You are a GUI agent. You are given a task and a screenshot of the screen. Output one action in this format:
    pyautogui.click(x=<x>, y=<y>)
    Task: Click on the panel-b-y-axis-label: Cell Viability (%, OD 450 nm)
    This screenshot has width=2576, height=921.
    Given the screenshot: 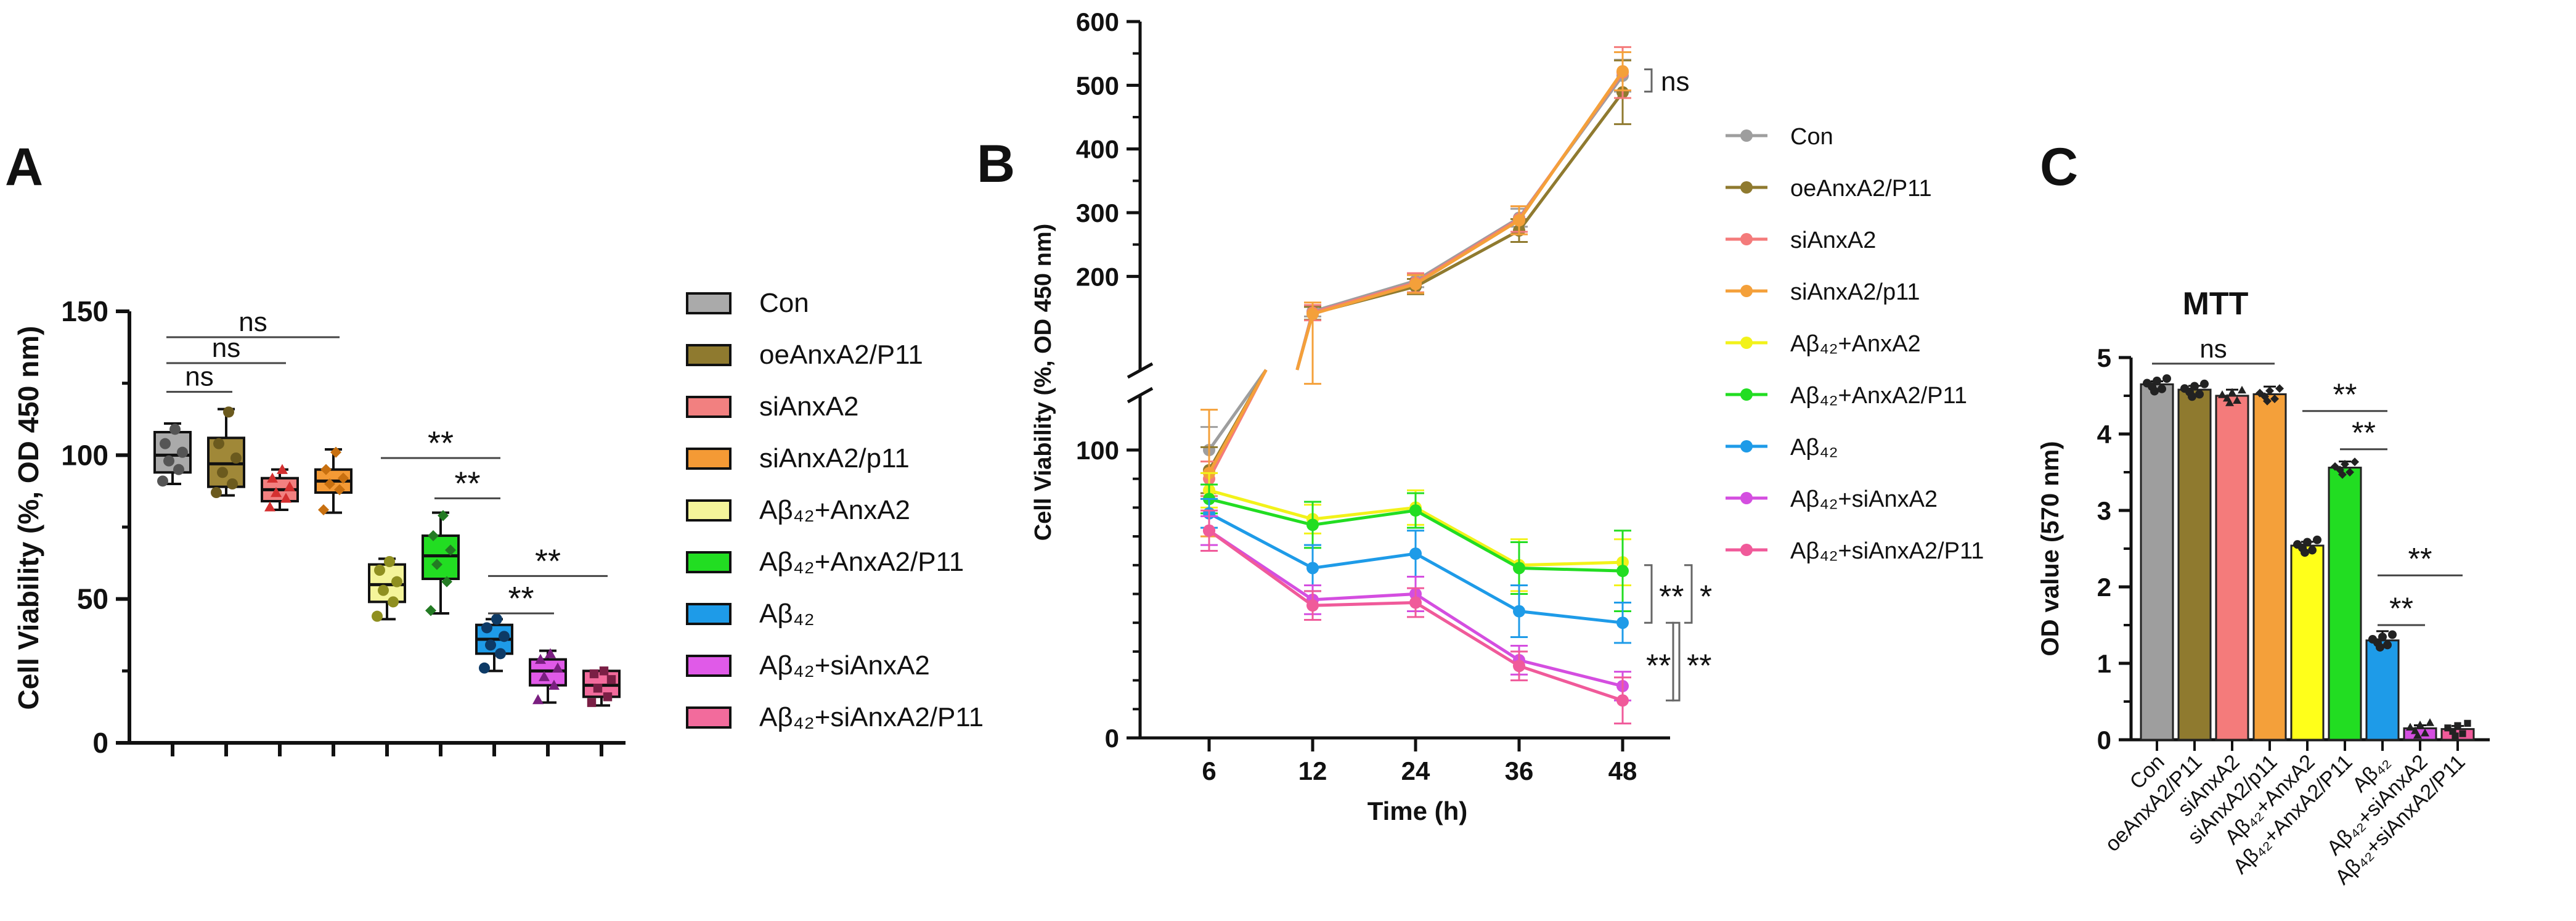 What is the action you would take?
    pyautogui.click(x=1043, y=382)
    